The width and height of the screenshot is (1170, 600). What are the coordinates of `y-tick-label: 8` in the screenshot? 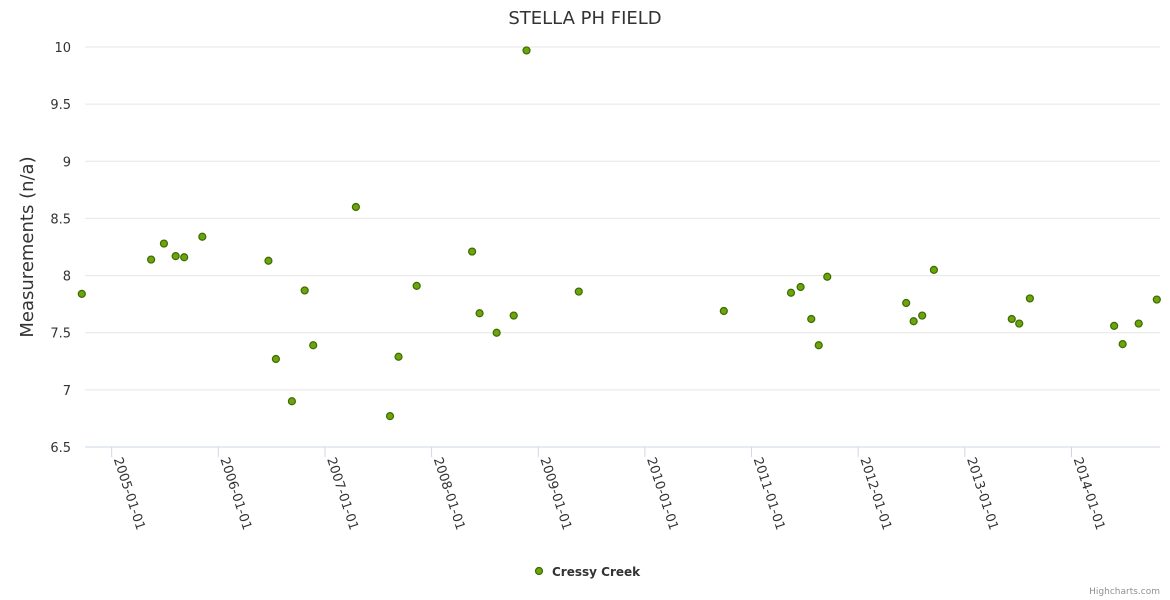 It's located at (67, 277).